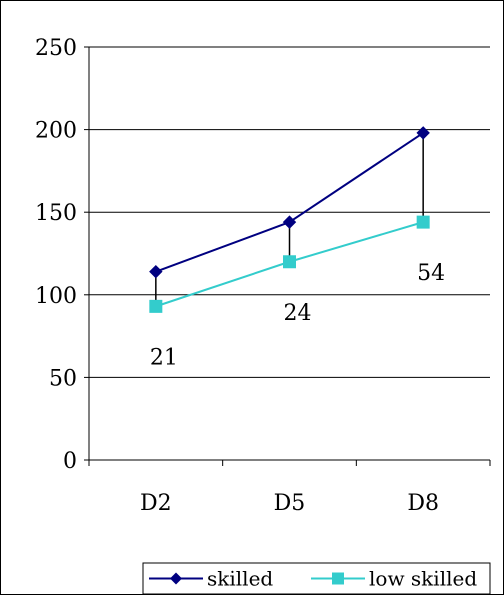  What do you see at coordinates (56, 296) in the screenshot?
I see `y-tick-label: 100` at bounding box center [56, 296].